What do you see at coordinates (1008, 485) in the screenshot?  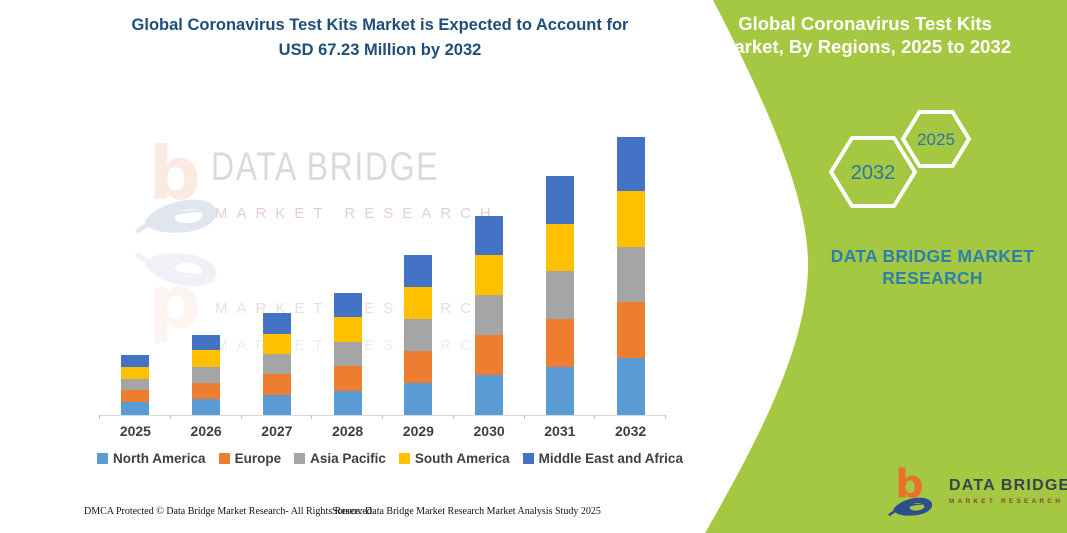 I see `logo-brand-text: DATA BRIDGE` at bounding box center [1008, 485].